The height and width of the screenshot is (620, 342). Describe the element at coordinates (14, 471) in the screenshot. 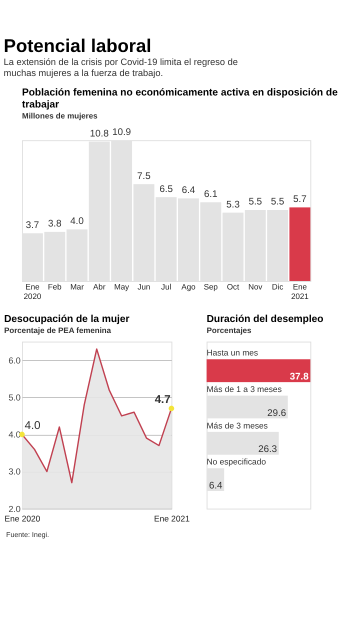

I see `y-tick-label: 3.0` at that location.